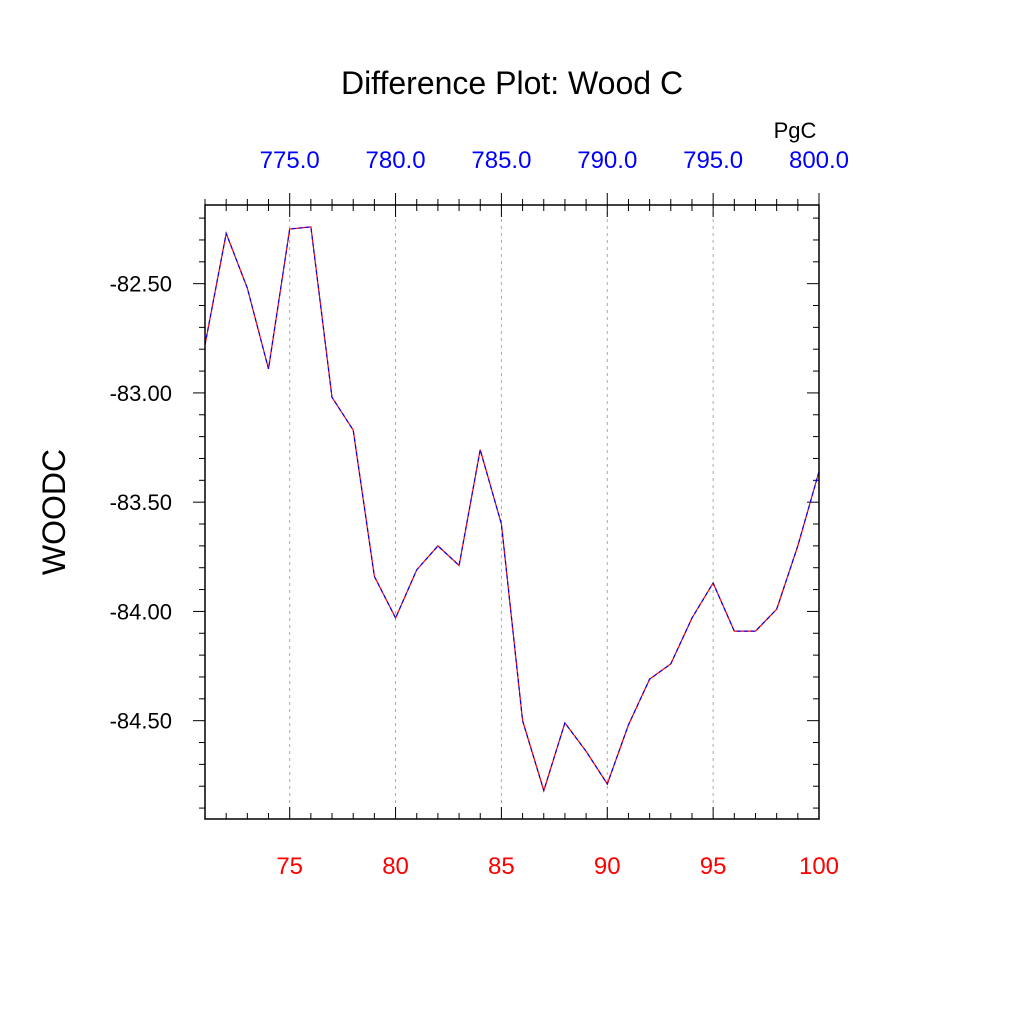 The height and width of the screenshot is (1024, 1024). I want to click on y-tick-label: -83.50, so click(141, 502).